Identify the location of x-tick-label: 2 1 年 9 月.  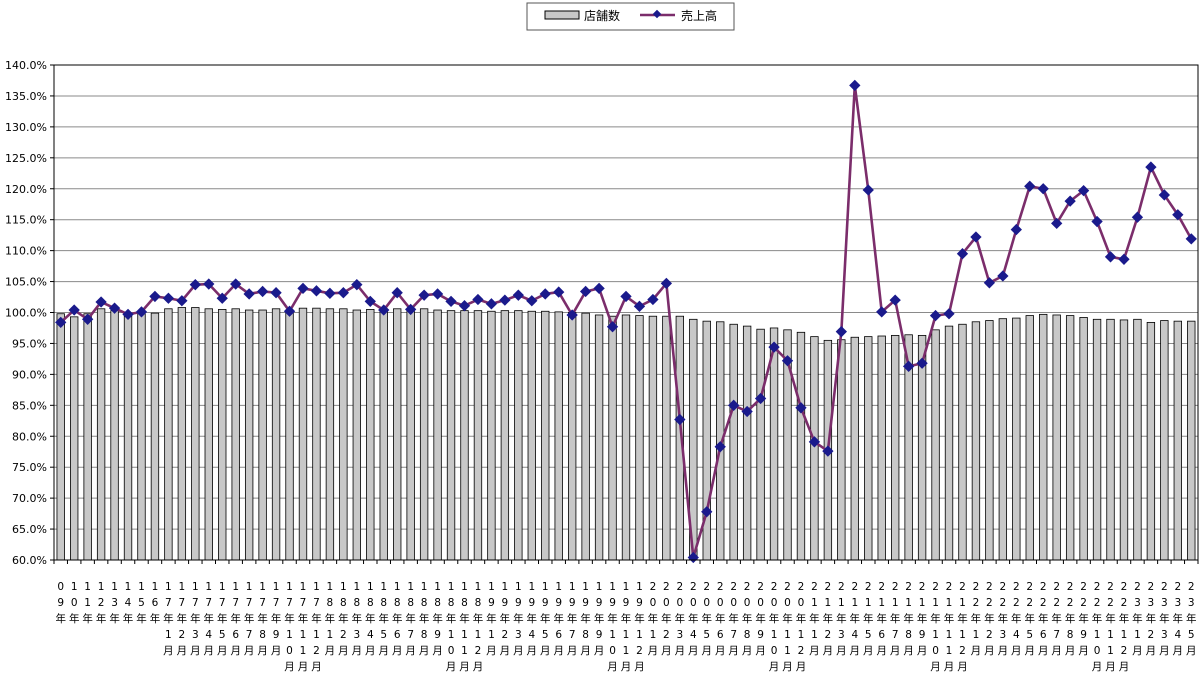
(922, 619).